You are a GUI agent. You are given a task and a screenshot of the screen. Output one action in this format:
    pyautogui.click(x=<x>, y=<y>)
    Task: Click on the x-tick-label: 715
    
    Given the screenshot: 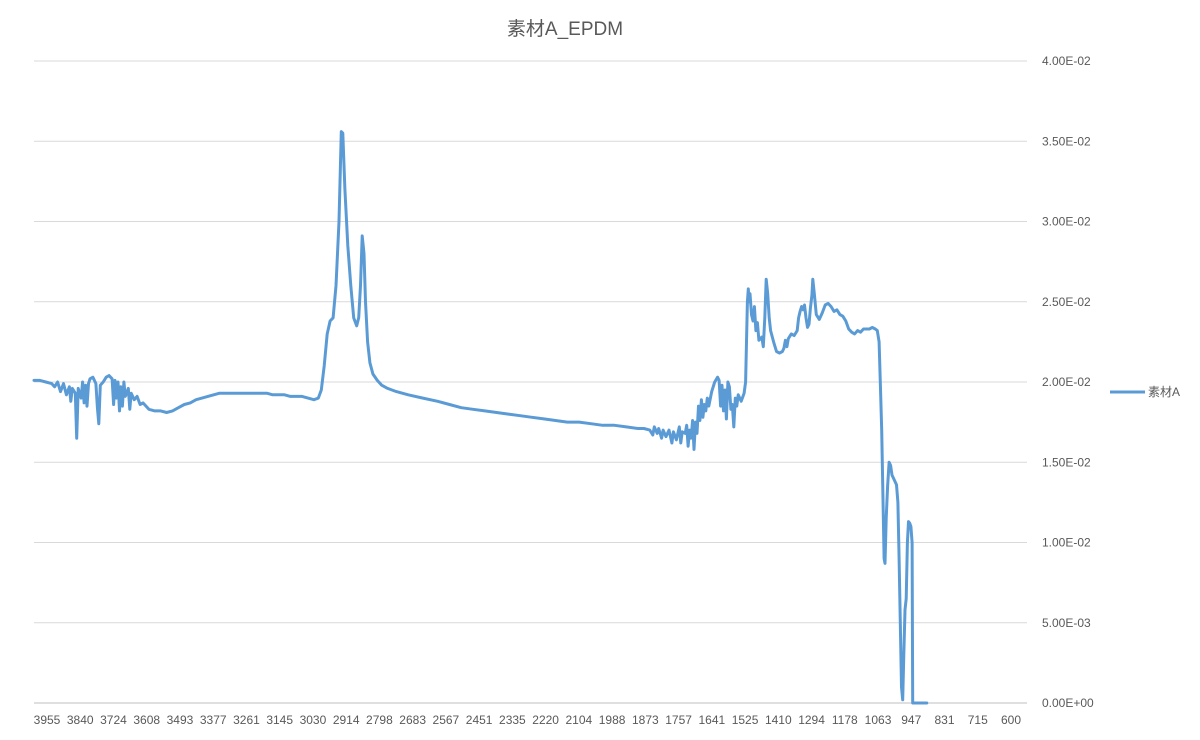 What is the action you would take?
    pyautogui.click(x=978, y=720)
    